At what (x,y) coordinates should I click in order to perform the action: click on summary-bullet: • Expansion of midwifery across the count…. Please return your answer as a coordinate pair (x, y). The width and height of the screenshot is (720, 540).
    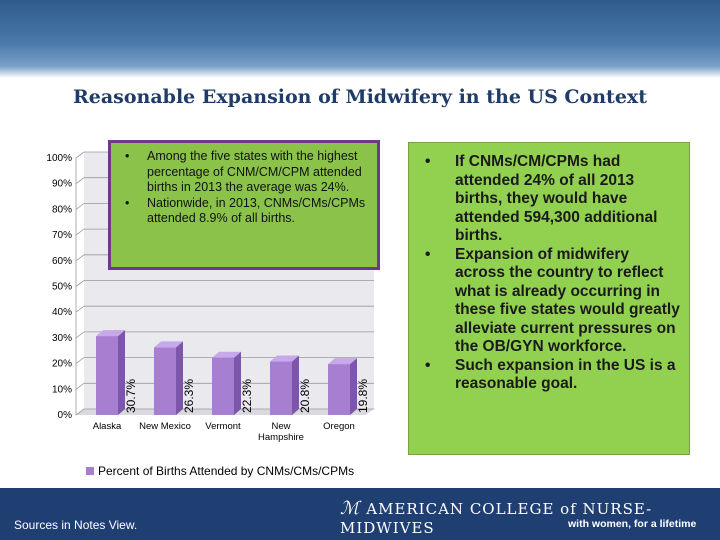
    Looking at the image, I should click on (552, 300).